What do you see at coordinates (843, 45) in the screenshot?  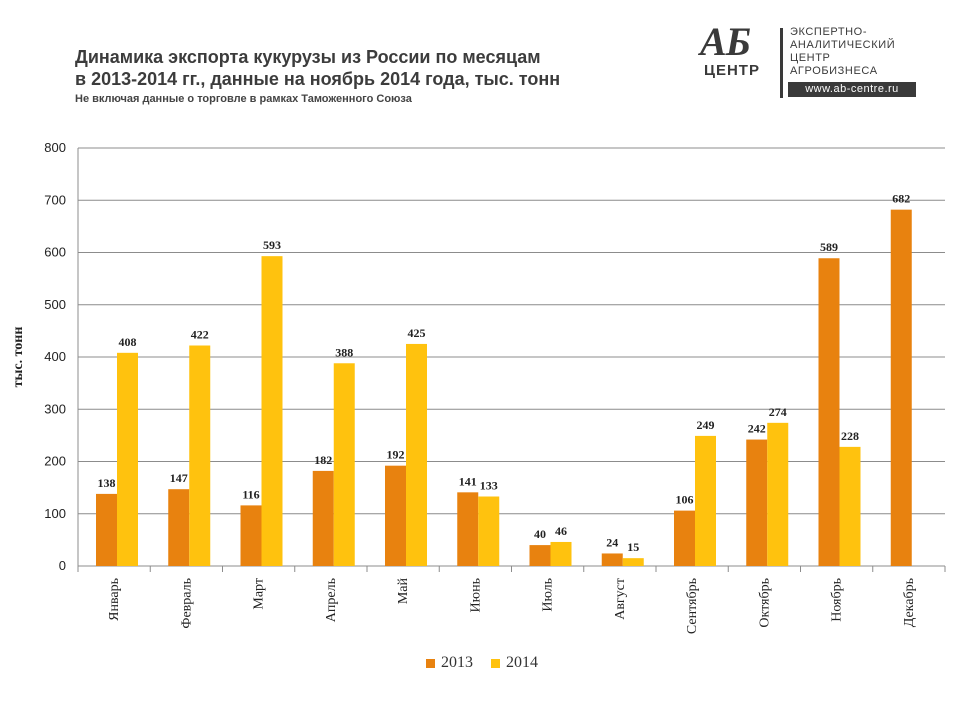 I see `logo-line-2: АНАЛИТИЧЕСКИЙ` at bounding box center [843, 45].